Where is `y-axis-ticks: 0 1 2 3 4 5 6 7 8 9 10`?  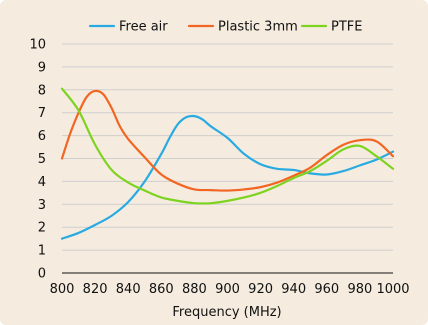
y-axis-ticks: 0 1 2 3 4 5 6 7 8 9 10 is located at coordinates (37, 160).